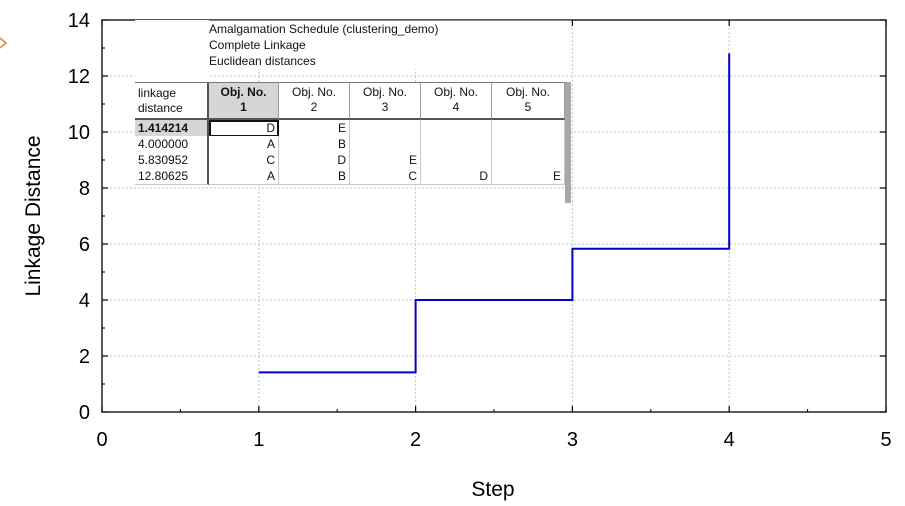 This screenshot has width=905, height=506. I want to click on column-header-number: 1, so click(243, 107).